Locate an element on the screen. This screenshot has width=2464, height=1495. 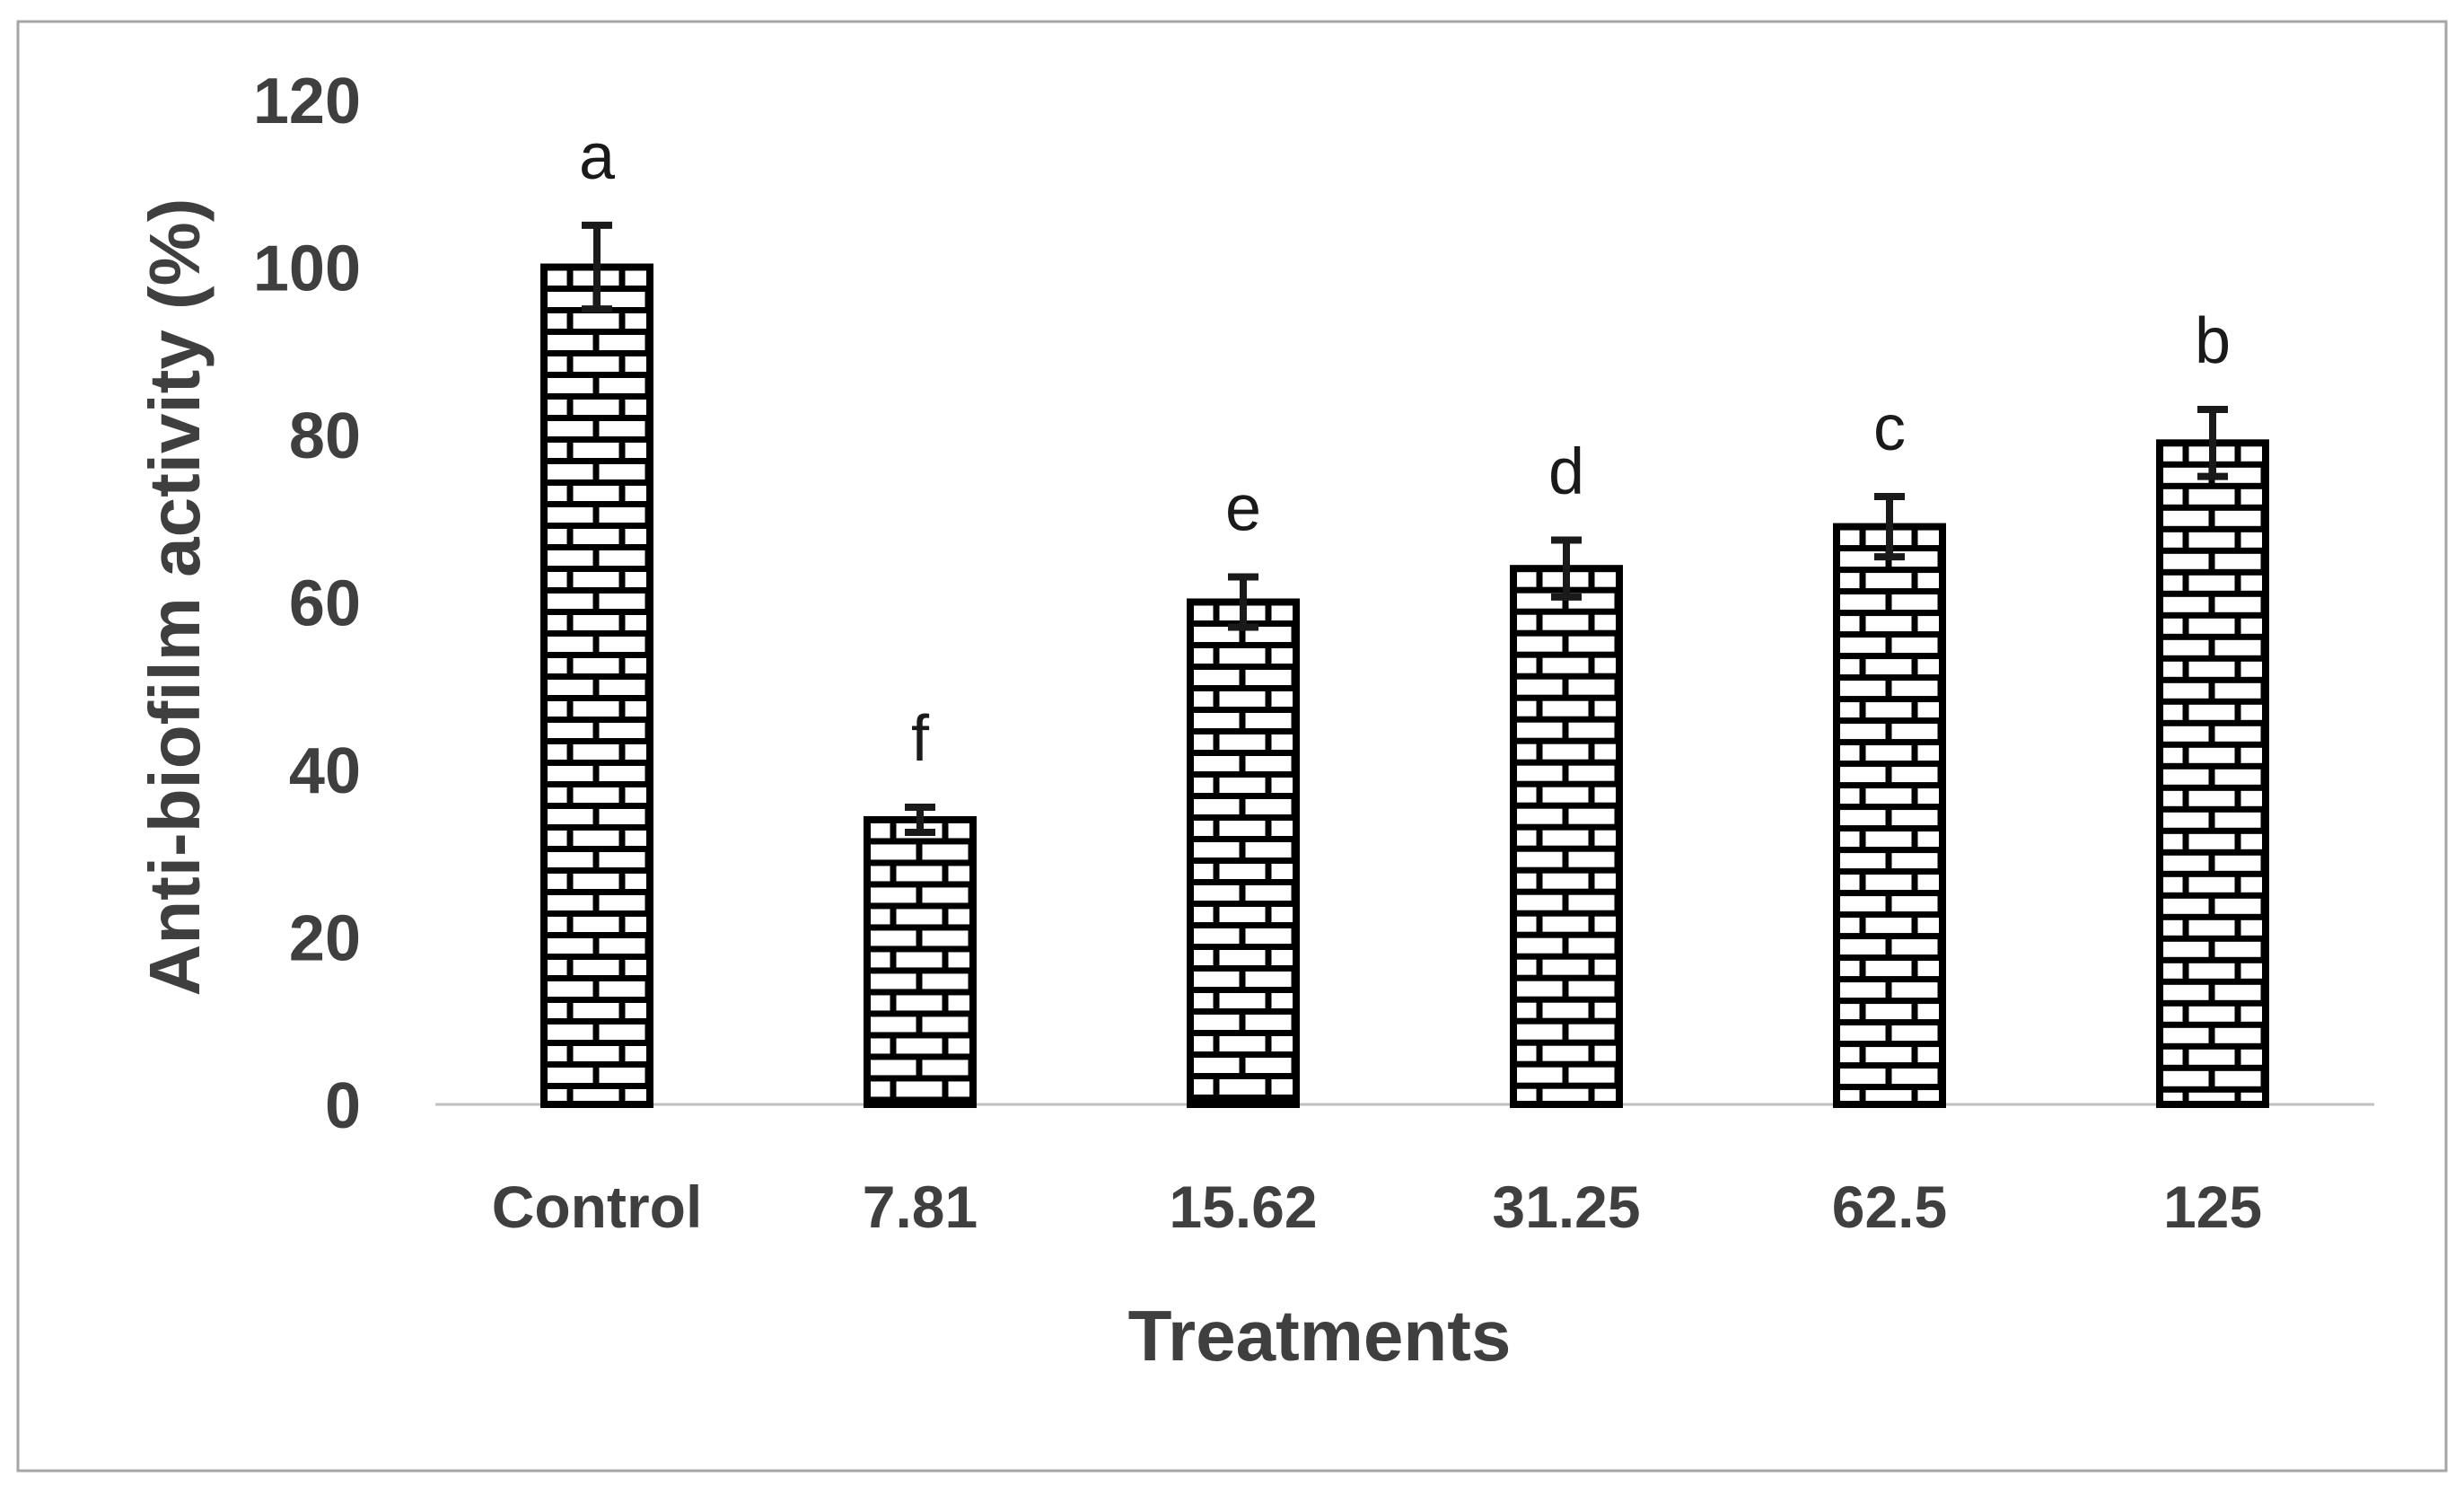
y-axis-title: Anti-biofilm activity (%) is located at coordinates (175, 597).